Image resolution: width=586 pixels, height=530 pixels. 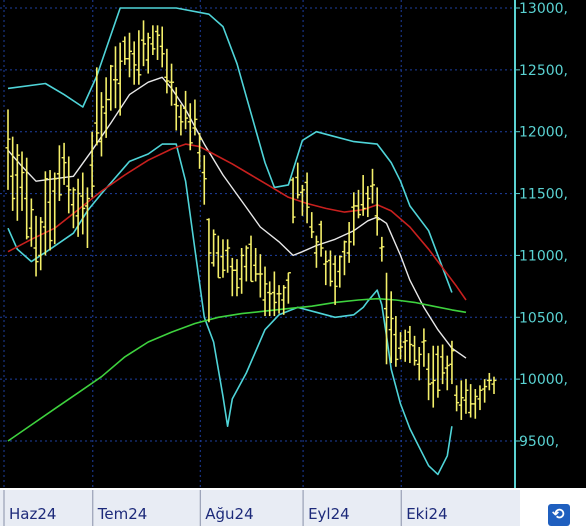 What do you see at coordinates (32, 514) in the screenshot?
I see `x-tick-label: Haz24` at bounding box center [32, 514].